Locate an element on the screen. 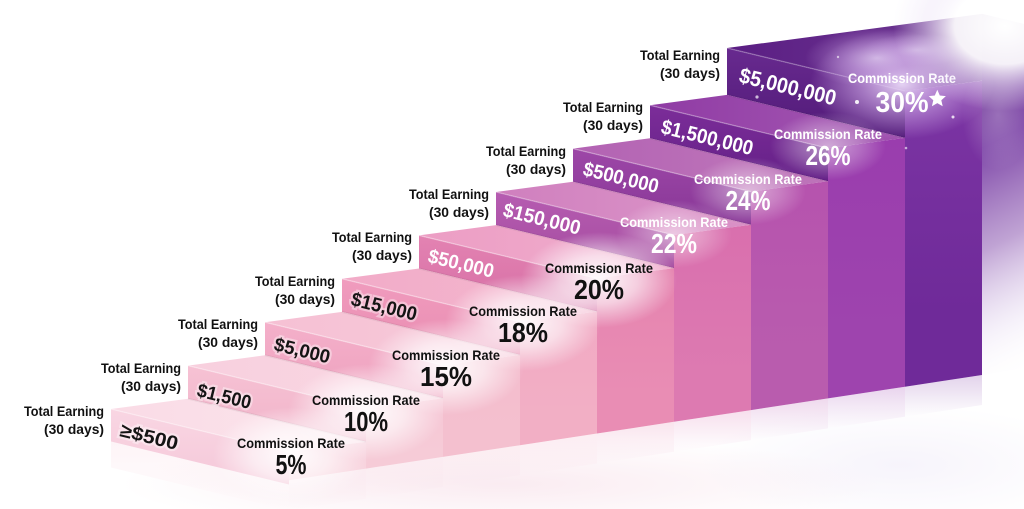 The height and width of the screenshot is (509, 1024). svg-text: 20% is located at coordinates (599, 289).